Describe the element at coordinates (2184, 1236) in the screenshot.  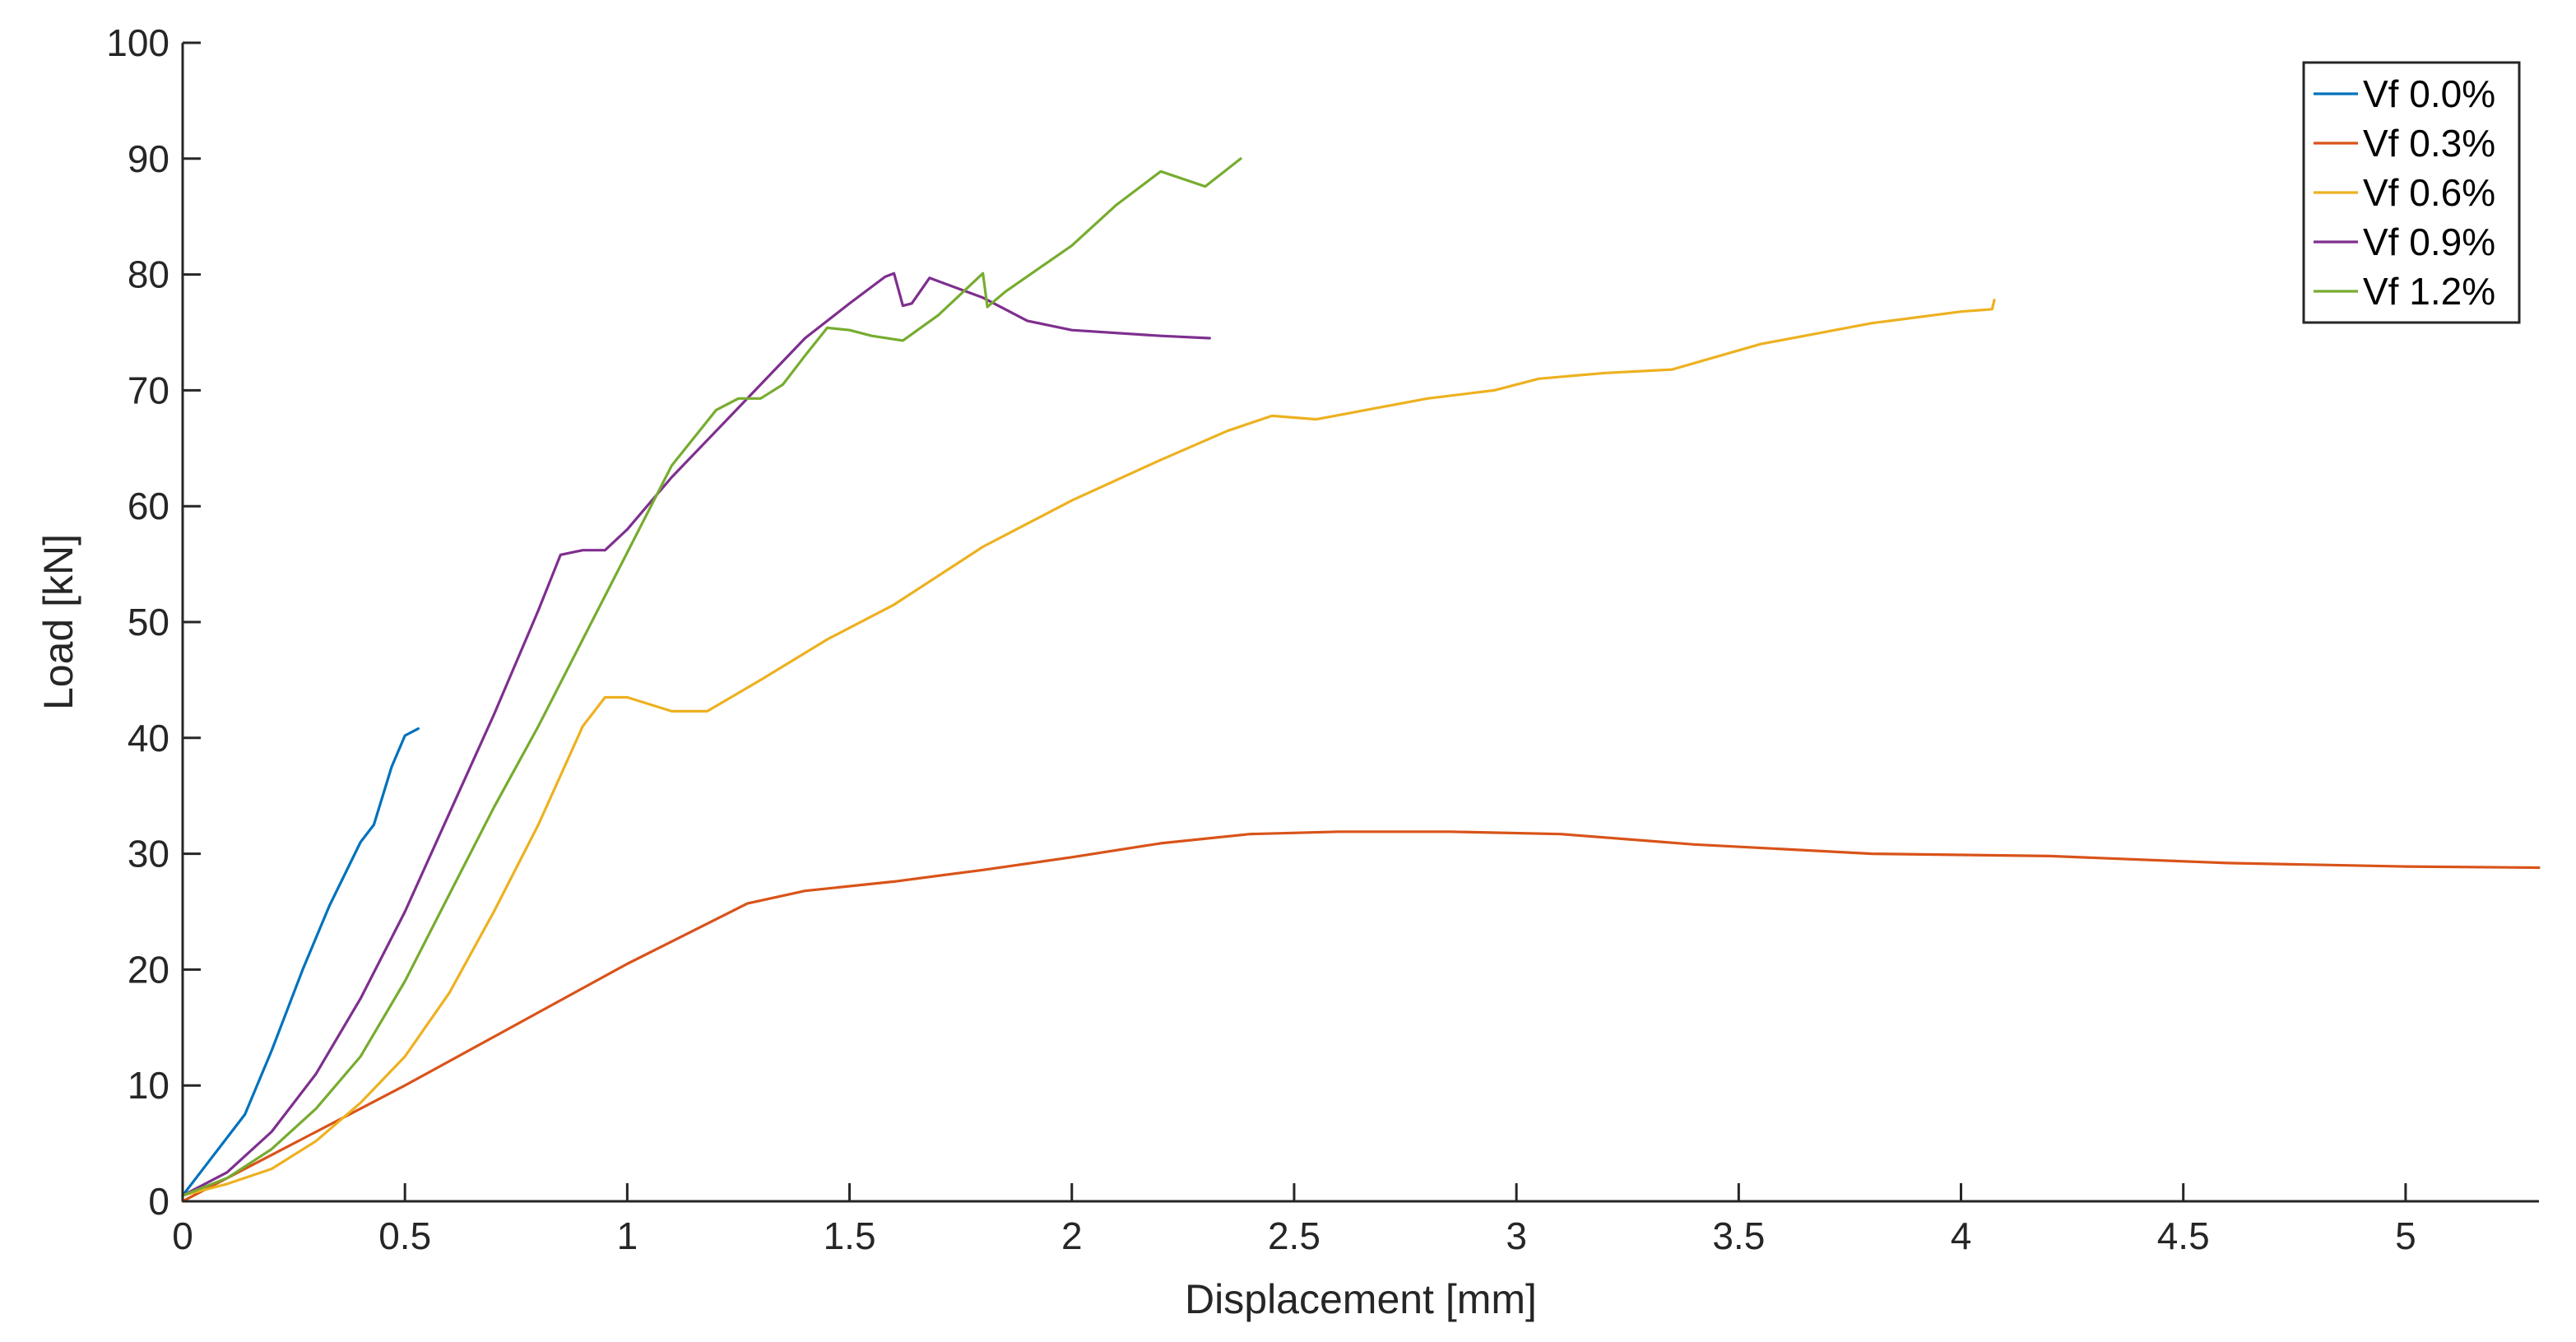
I see `x-tick-label: 4.5` at that location.